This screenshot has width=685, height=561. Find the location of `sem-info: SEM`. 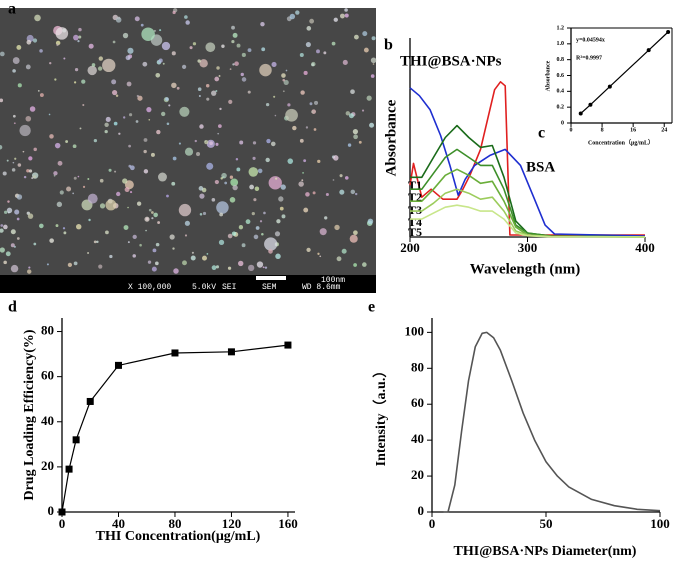

sem-info: SEM is located at coordinates (269, 287).